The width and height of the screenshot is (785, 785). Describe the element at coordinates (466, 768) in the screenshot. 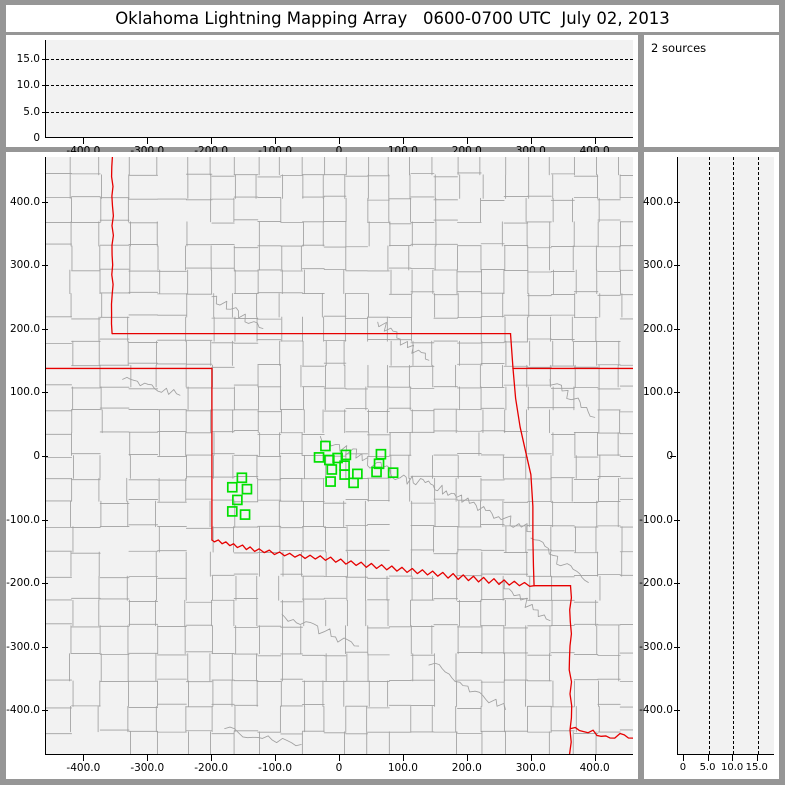

I see `x-tick-label: 200.0` at that location.